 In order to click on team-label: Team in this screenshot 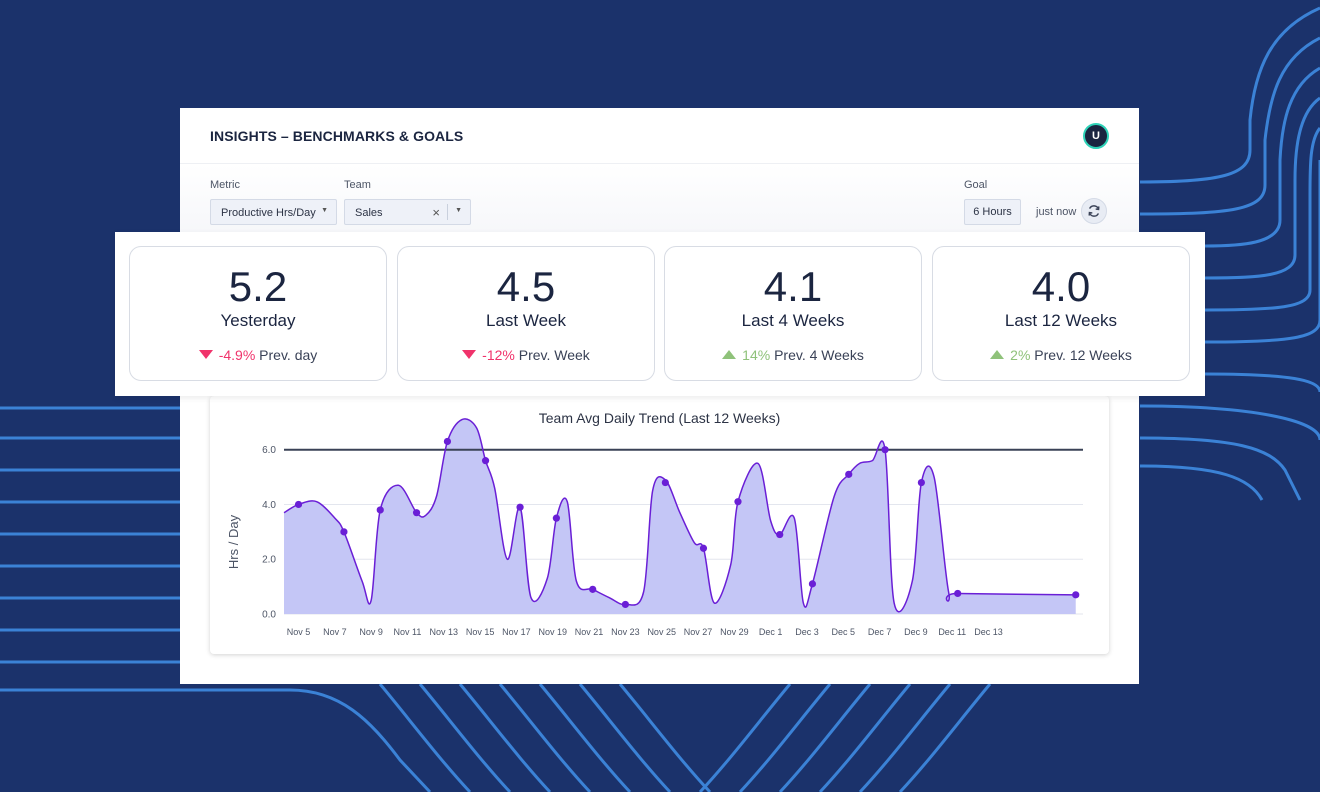, I will do `click(357, 185)`.